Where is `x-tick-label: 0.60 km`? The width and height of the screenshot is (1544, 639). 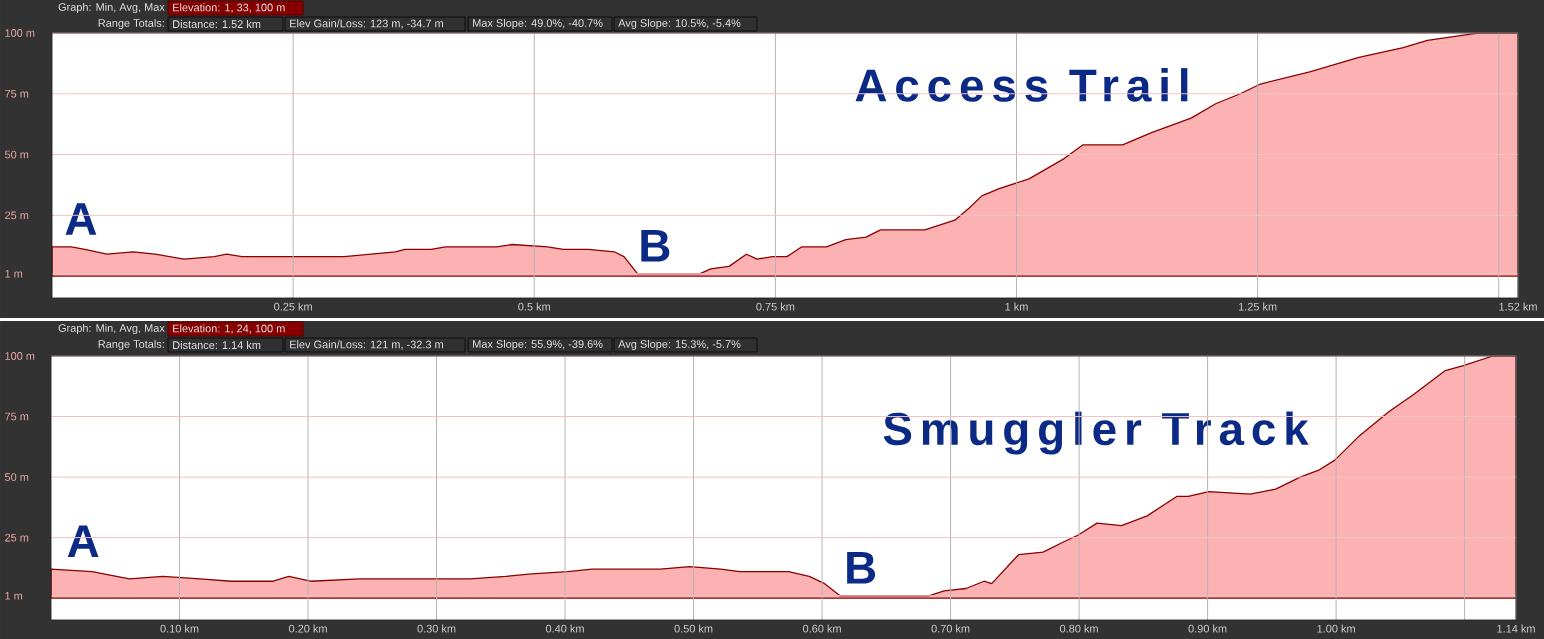 x-tick-label: 0.60 km is located at coordinates (822, 628).